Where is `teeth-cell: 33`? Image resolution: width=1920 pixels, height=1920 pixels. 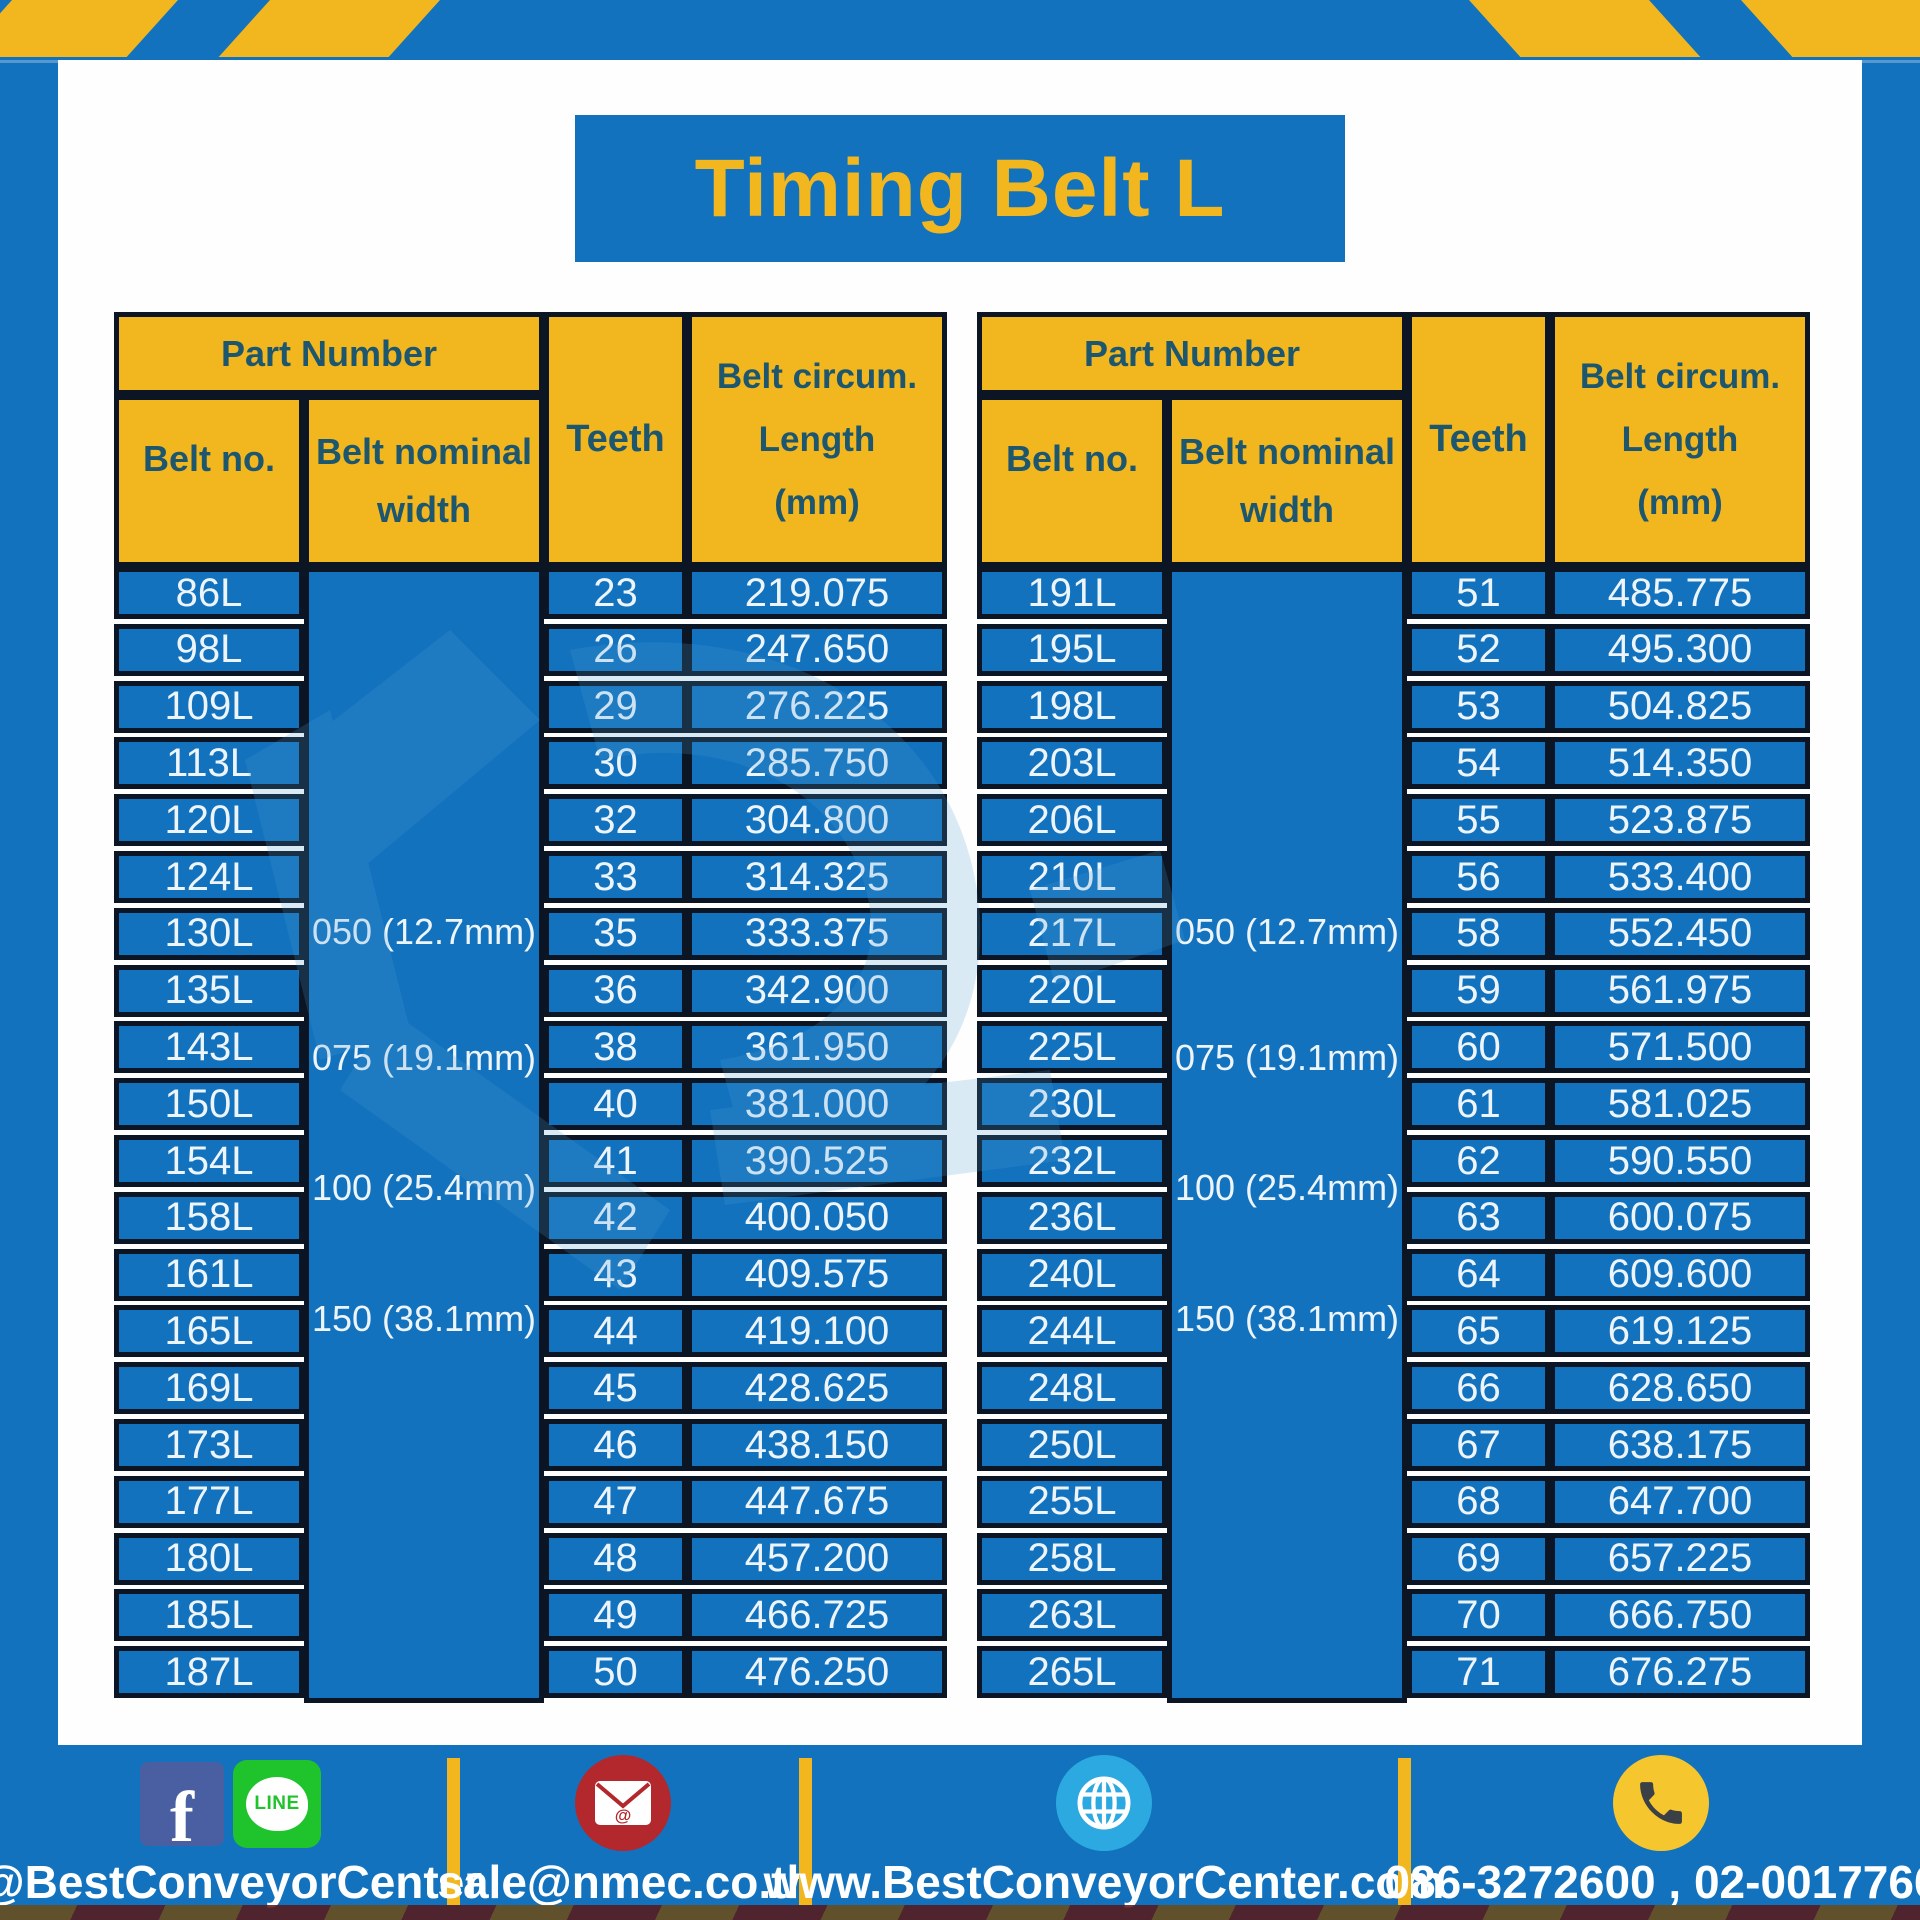
teeth-cell: 33 is located at coordinates (615, 877).